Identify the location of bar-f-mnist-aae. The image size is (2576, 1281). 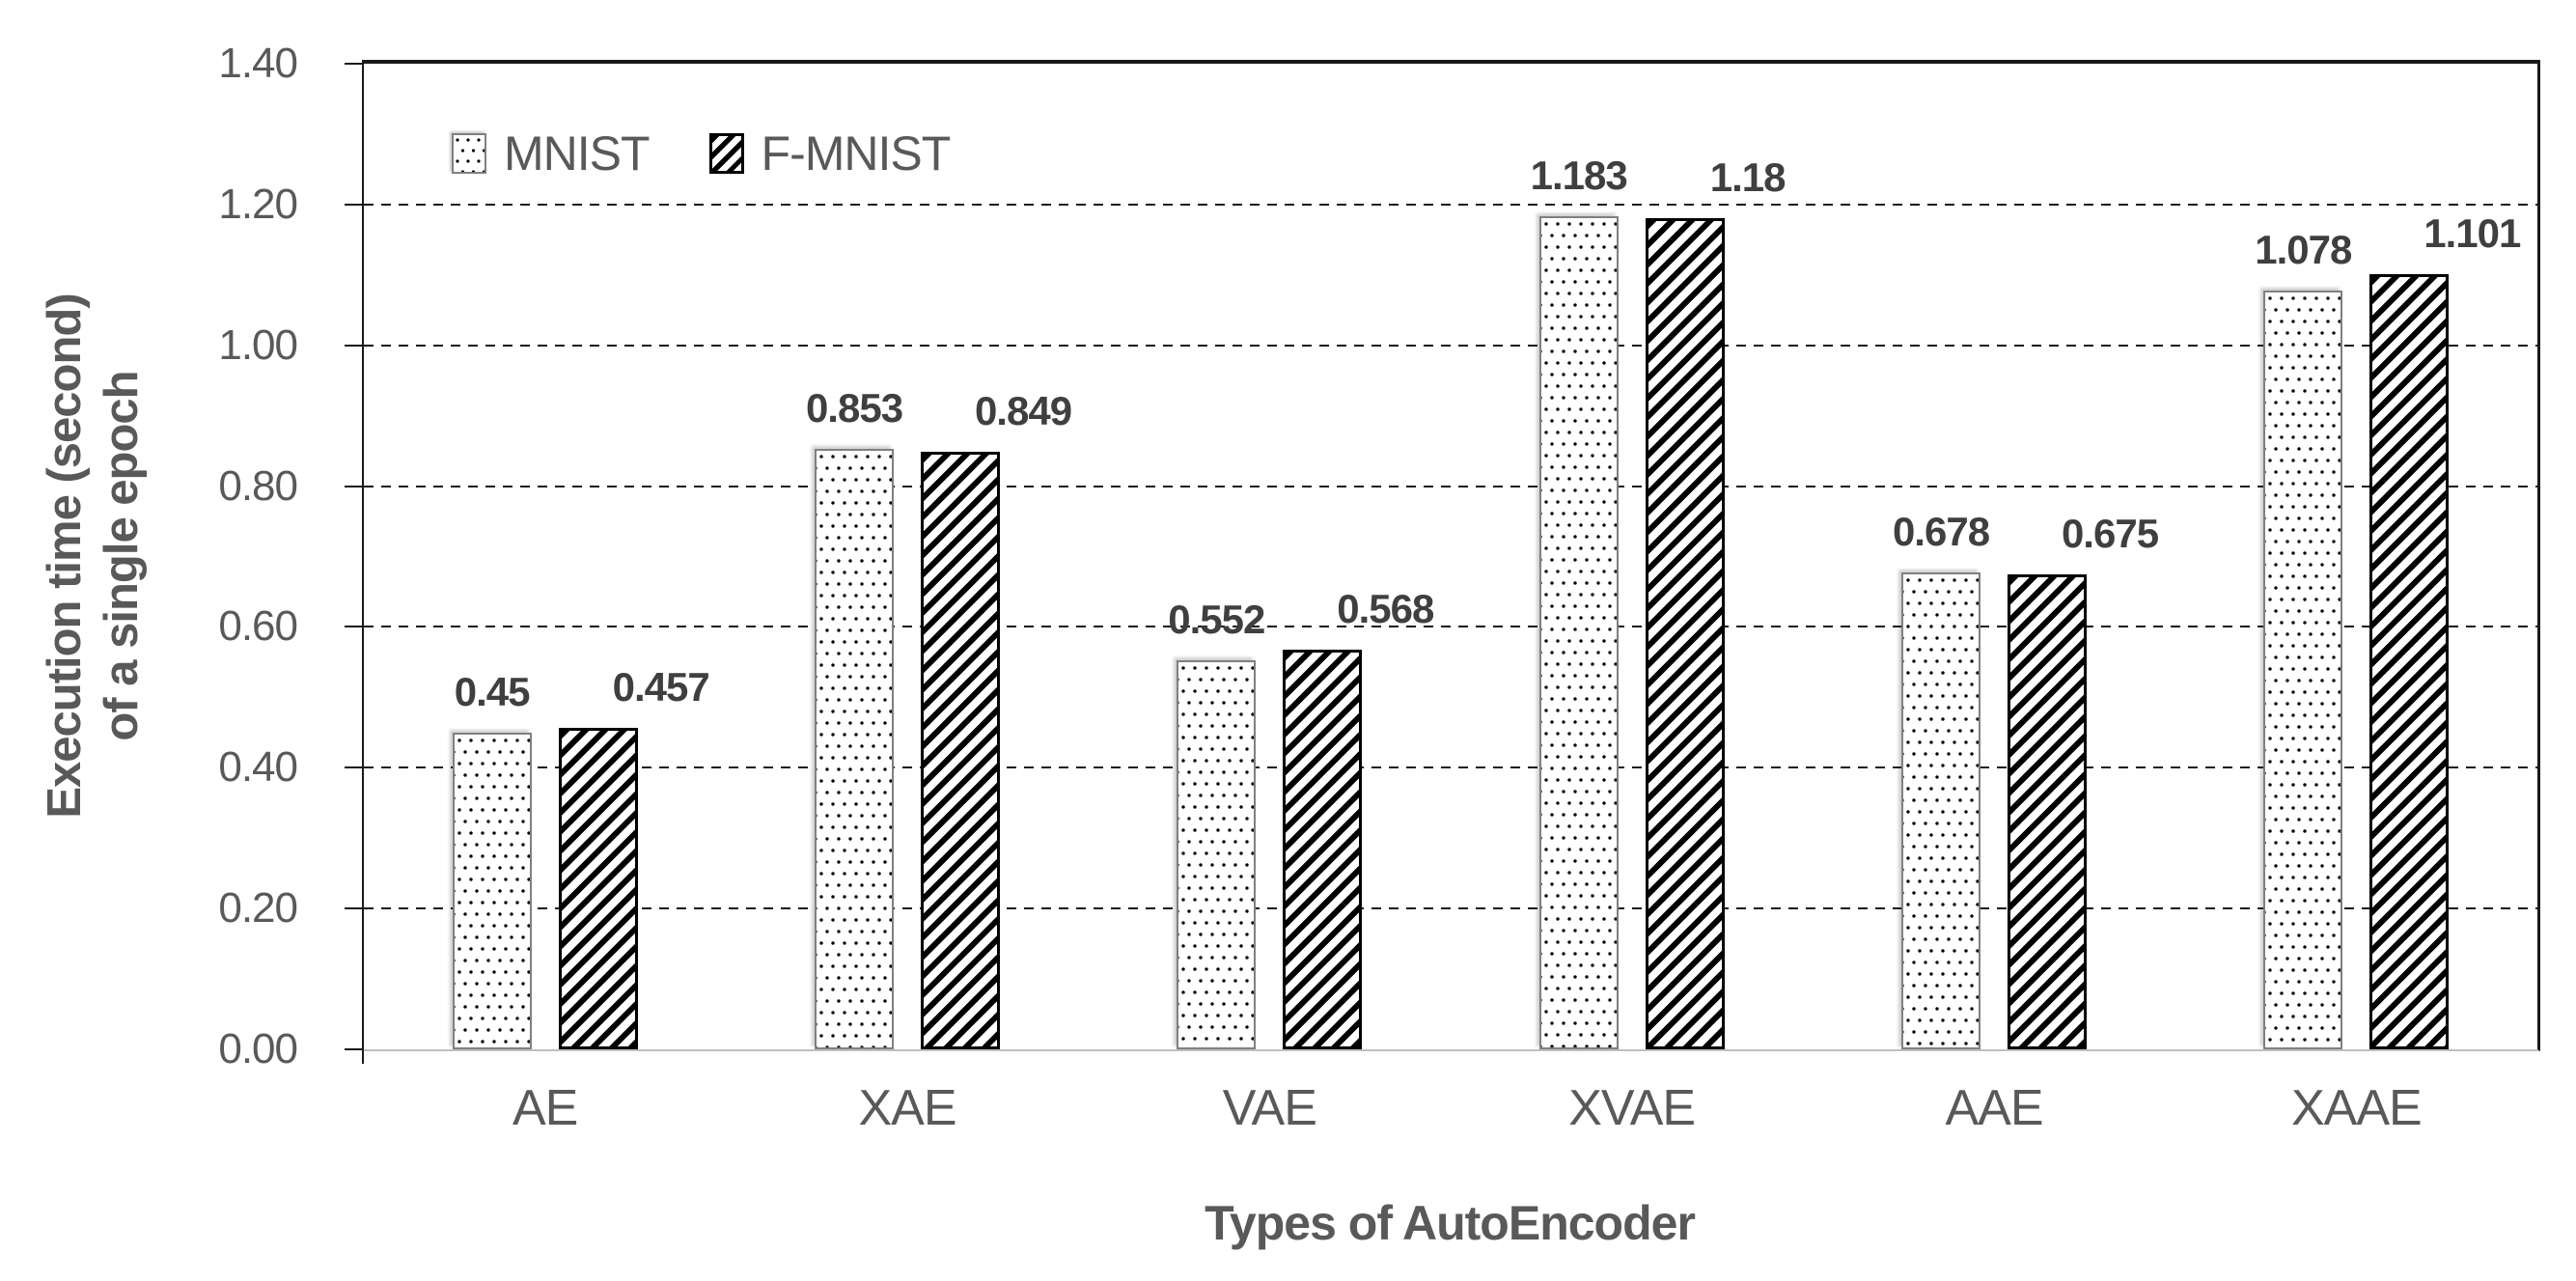
(2047, 811).